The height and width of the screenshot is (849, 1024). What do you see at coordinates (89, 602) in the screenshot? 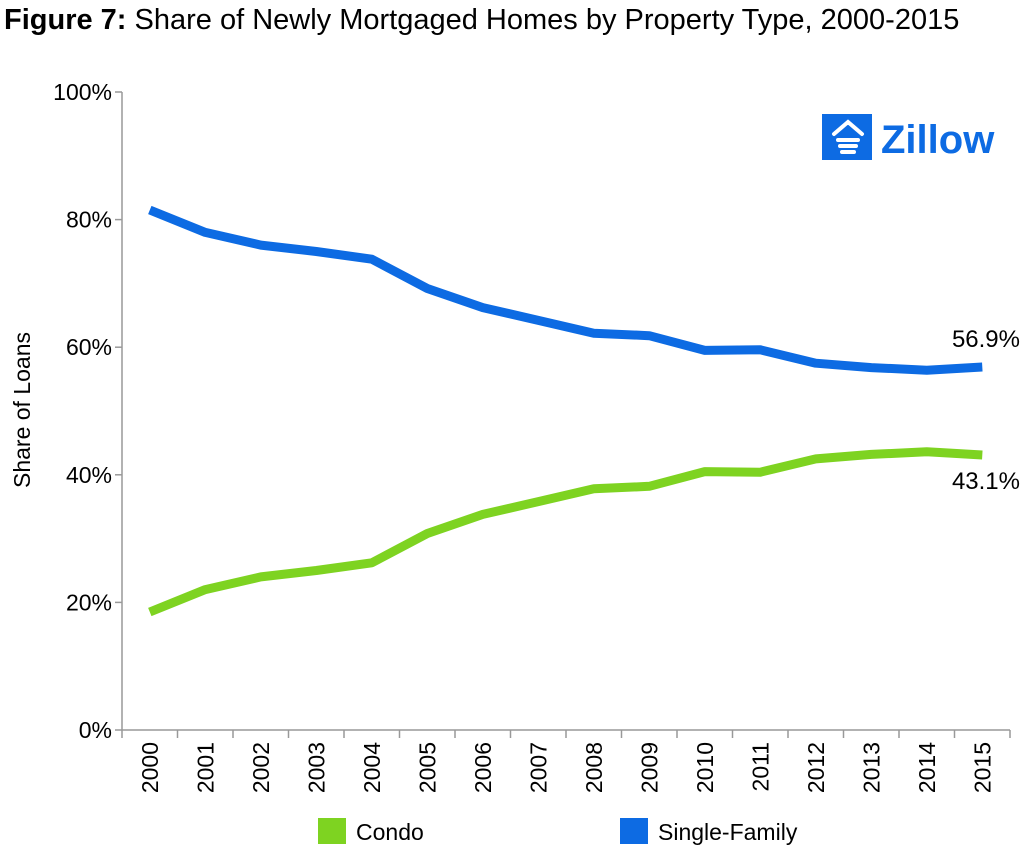
I see `y-tick-label: 20%` at bounding box center [89, 602].